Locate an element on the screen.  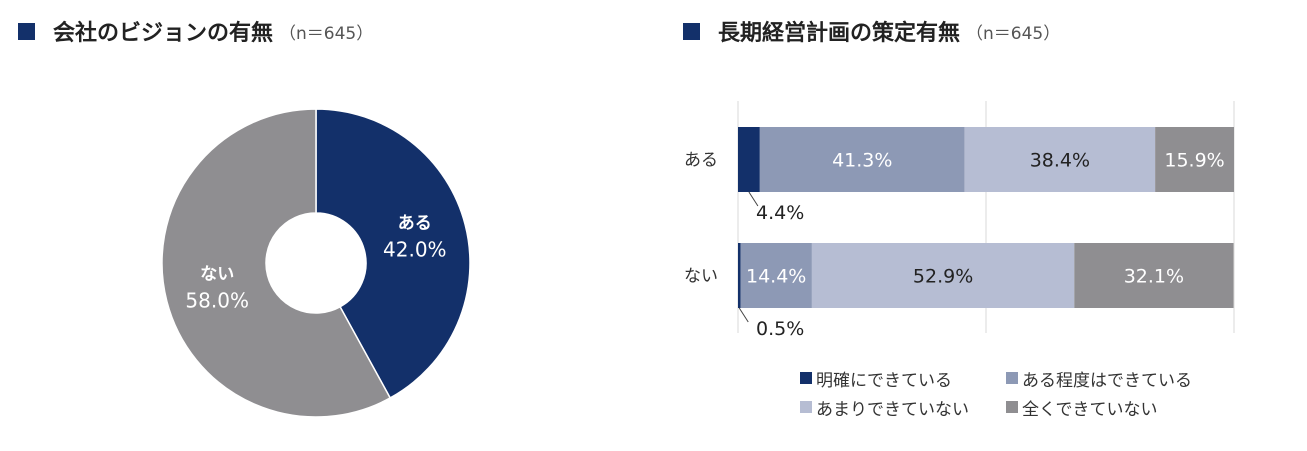
legend-item: 明確にできている is located at coordinates (903, 378).